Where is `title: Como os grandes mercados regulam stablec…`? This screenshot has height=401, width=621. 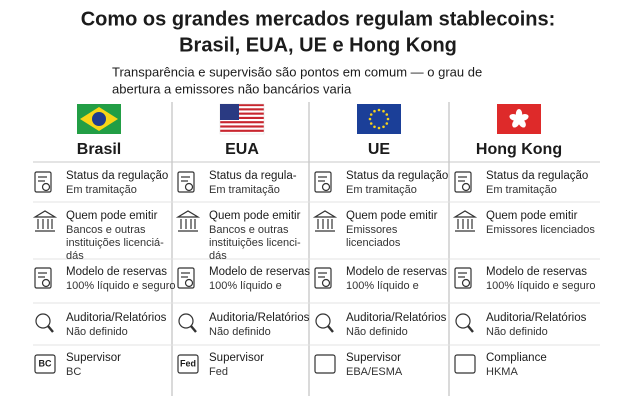
title: Como os grandes mercados regulam stablec… is located at coordinates (318, 19).